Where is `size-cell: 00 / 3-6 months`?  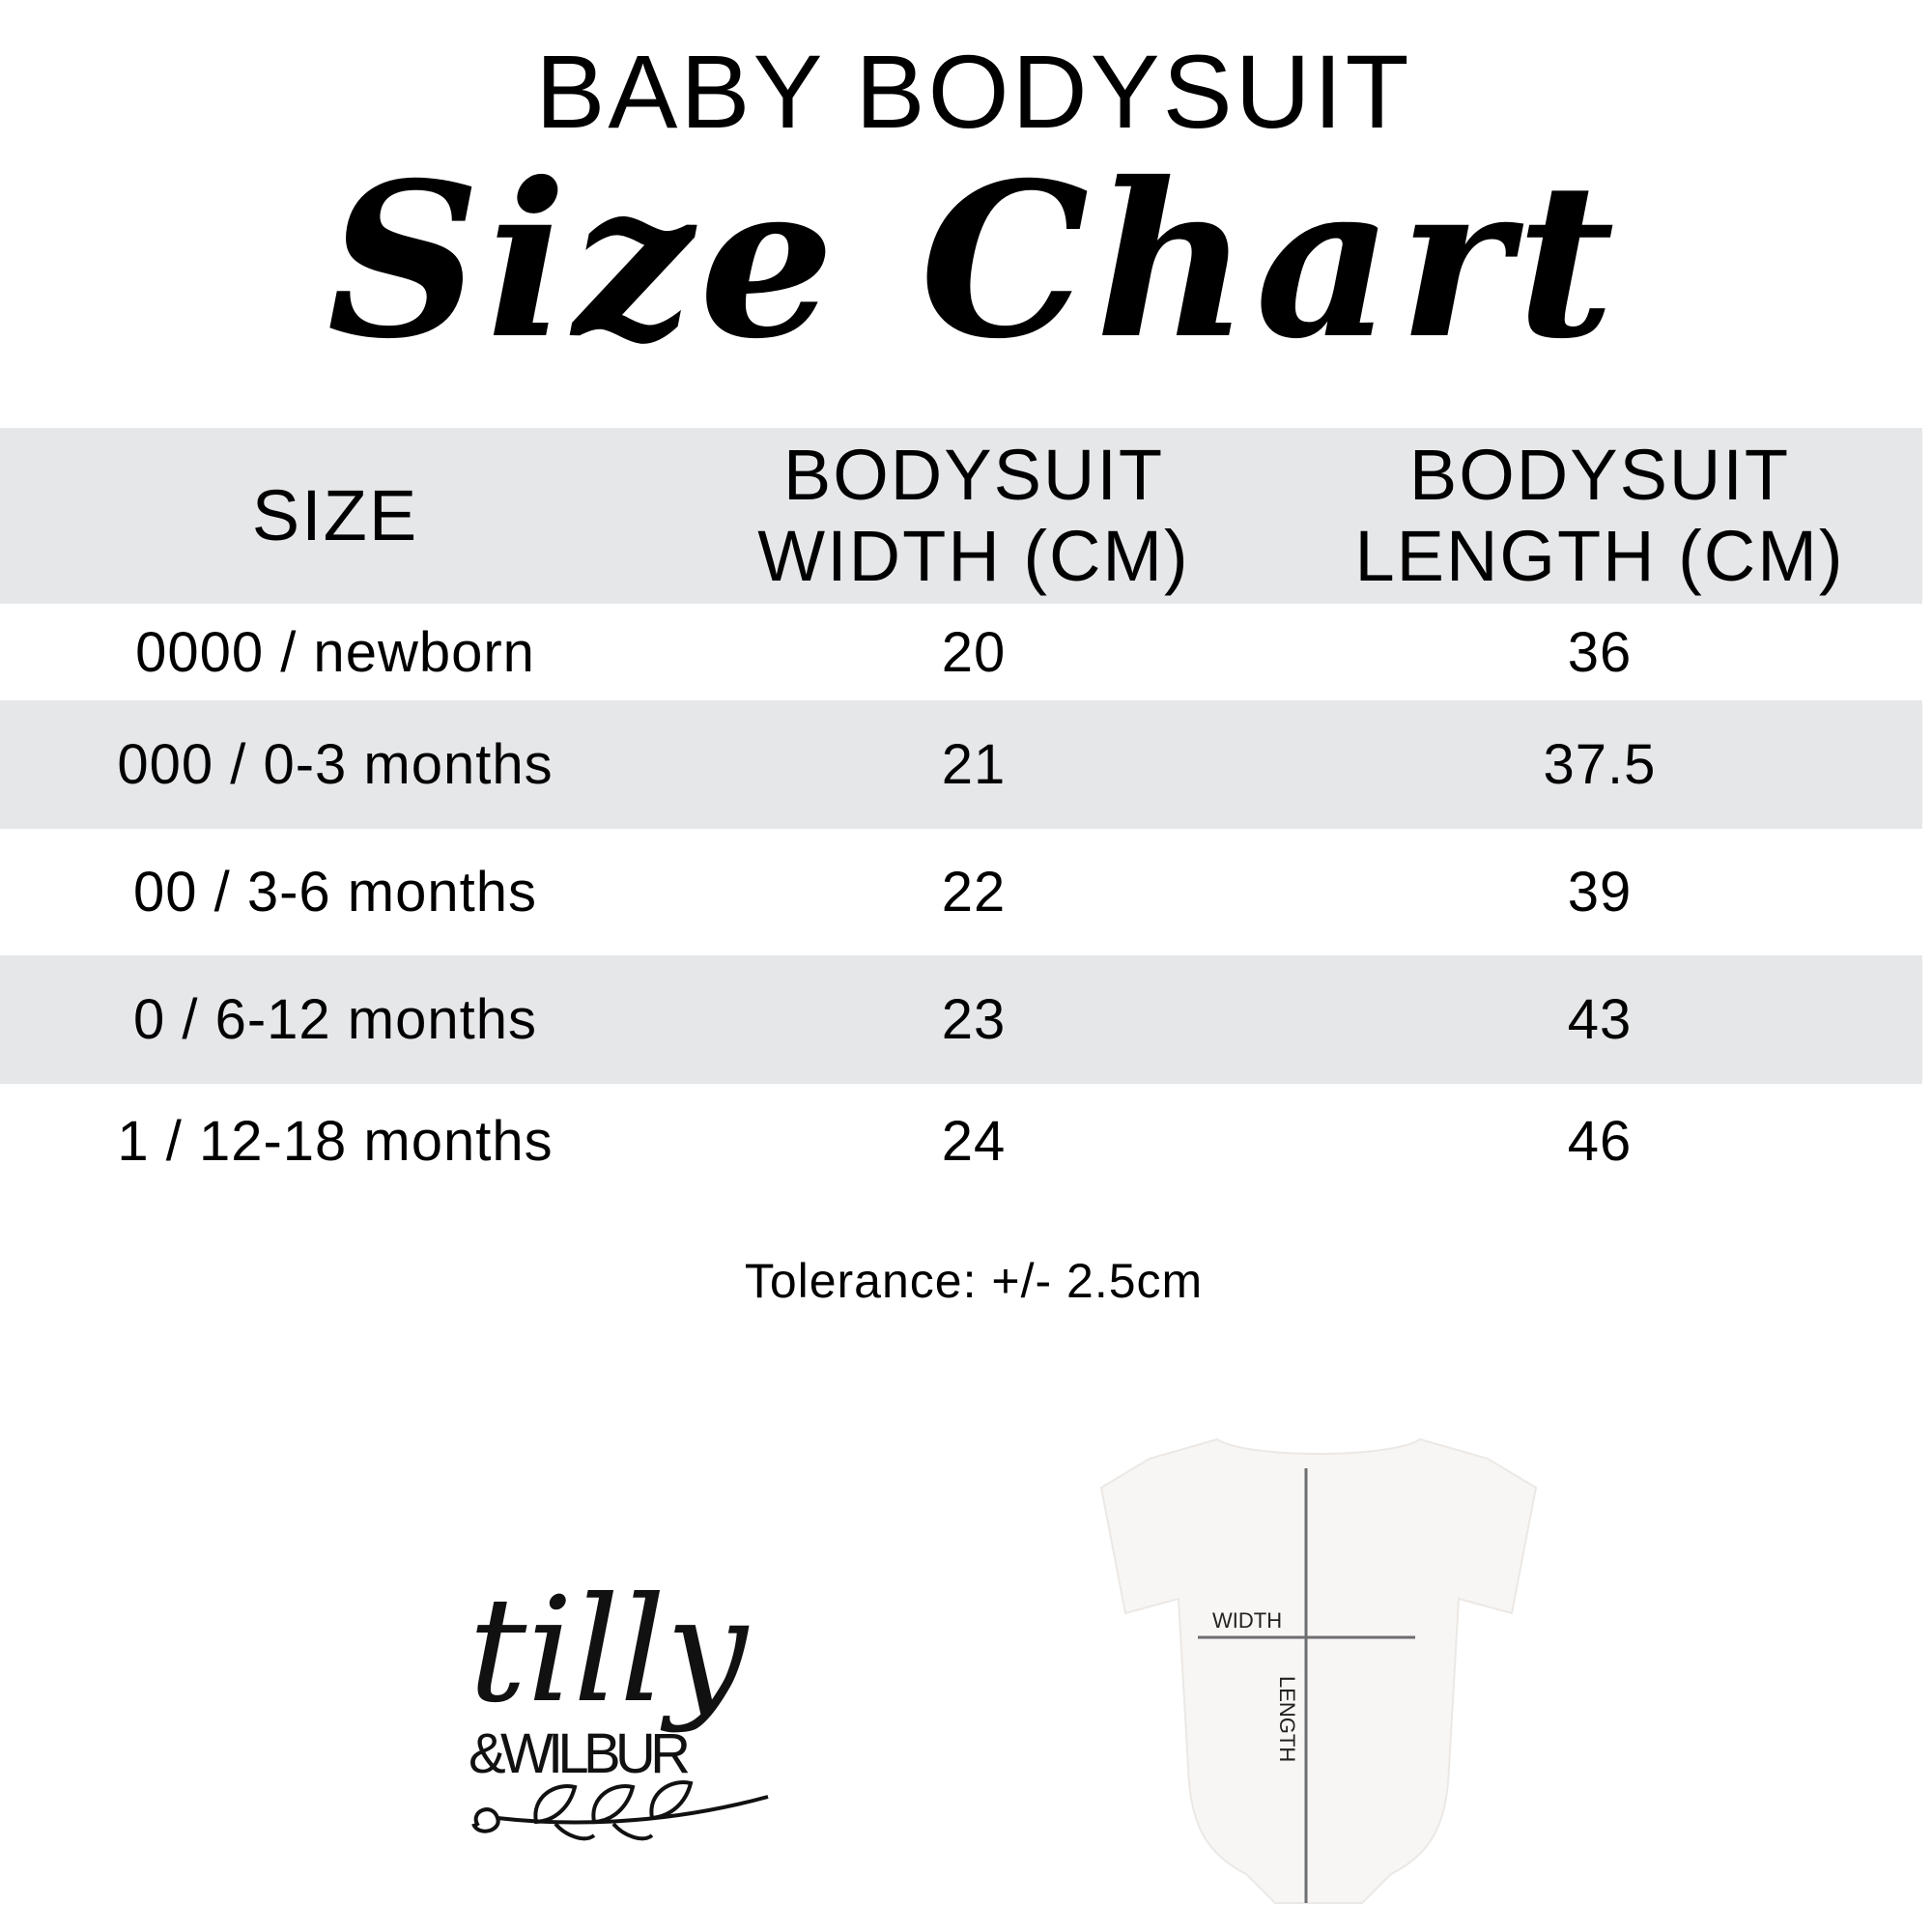 size-cell: 00 / 3-6 months is located at coordinates (335, 892).